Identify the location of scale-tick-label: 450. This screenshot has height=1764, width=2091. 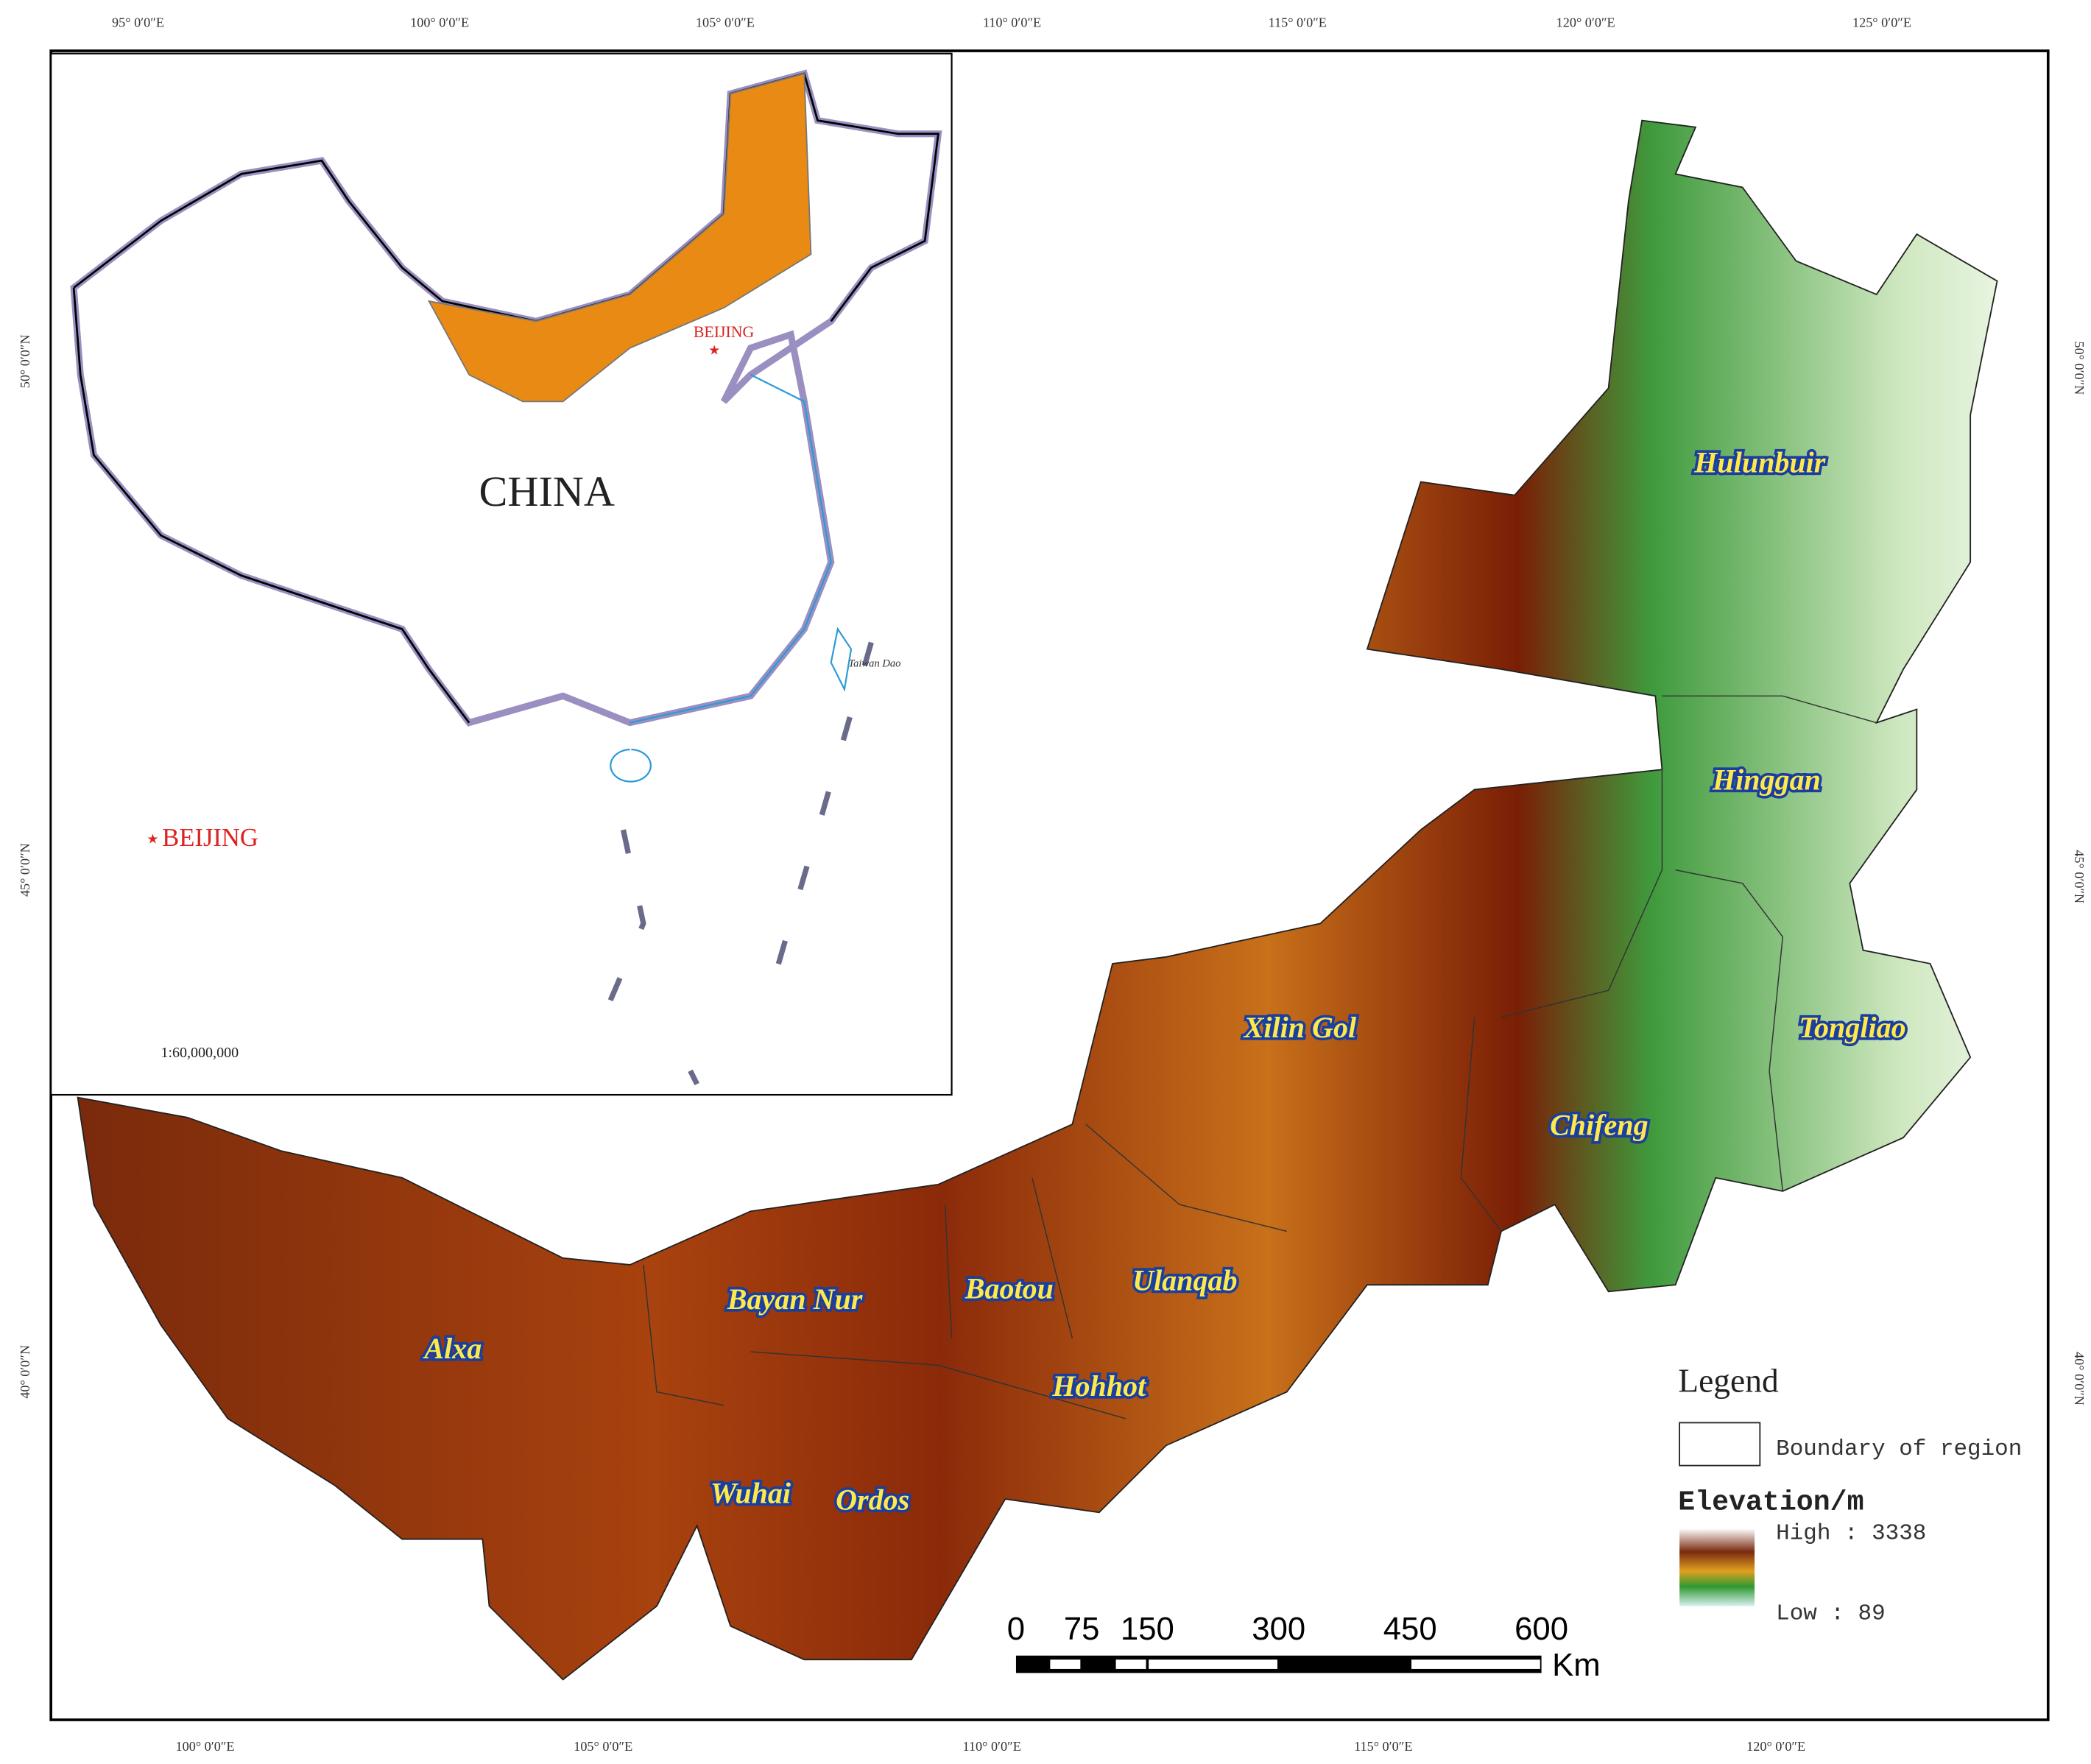
(1410, 1629).